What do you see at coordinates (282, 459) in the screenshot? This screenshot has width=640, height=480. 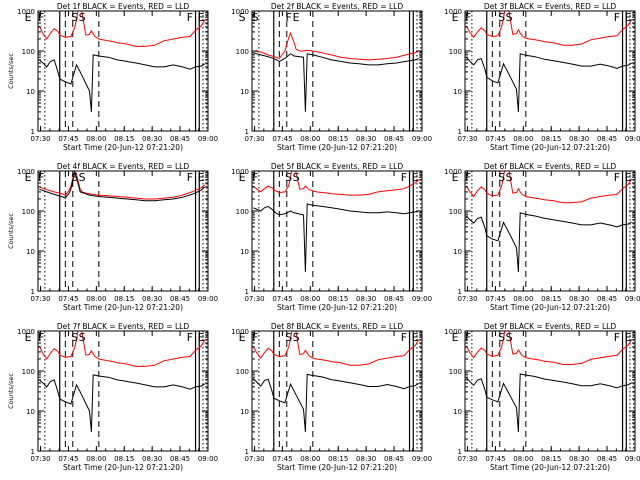 I see `x-tick-label: 07:45` at bounding box center [282, 459].